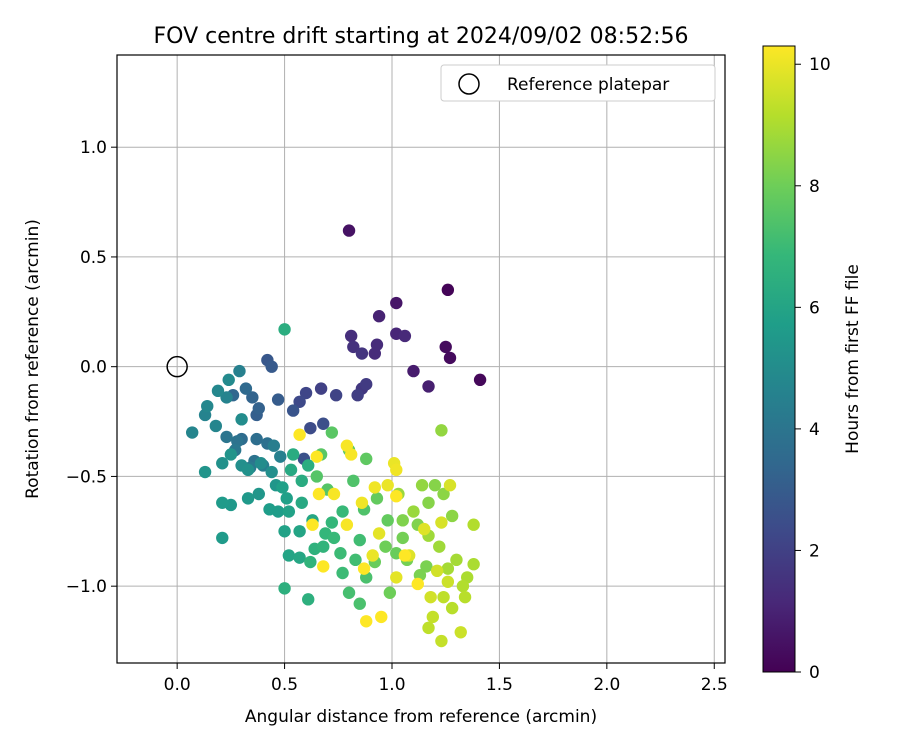  What do you see at coordinates (391, 685) in the screenshot?
I see `x-tick-label: 1.0` at bounding box center [391, 685].